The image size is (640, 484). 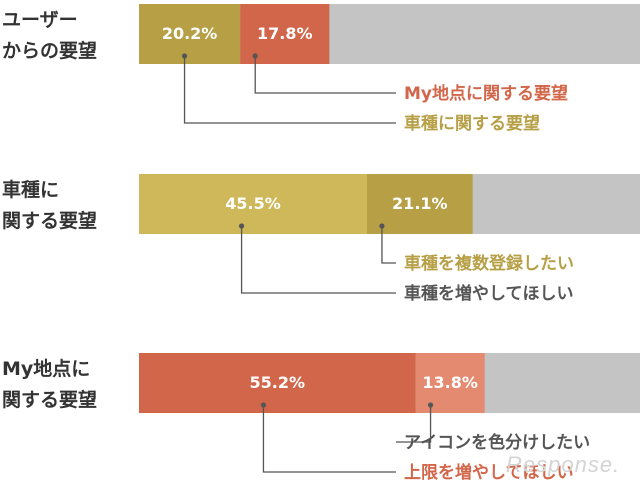 I want to click on row-label-line: ユーザー, so click(x=40, y=20).